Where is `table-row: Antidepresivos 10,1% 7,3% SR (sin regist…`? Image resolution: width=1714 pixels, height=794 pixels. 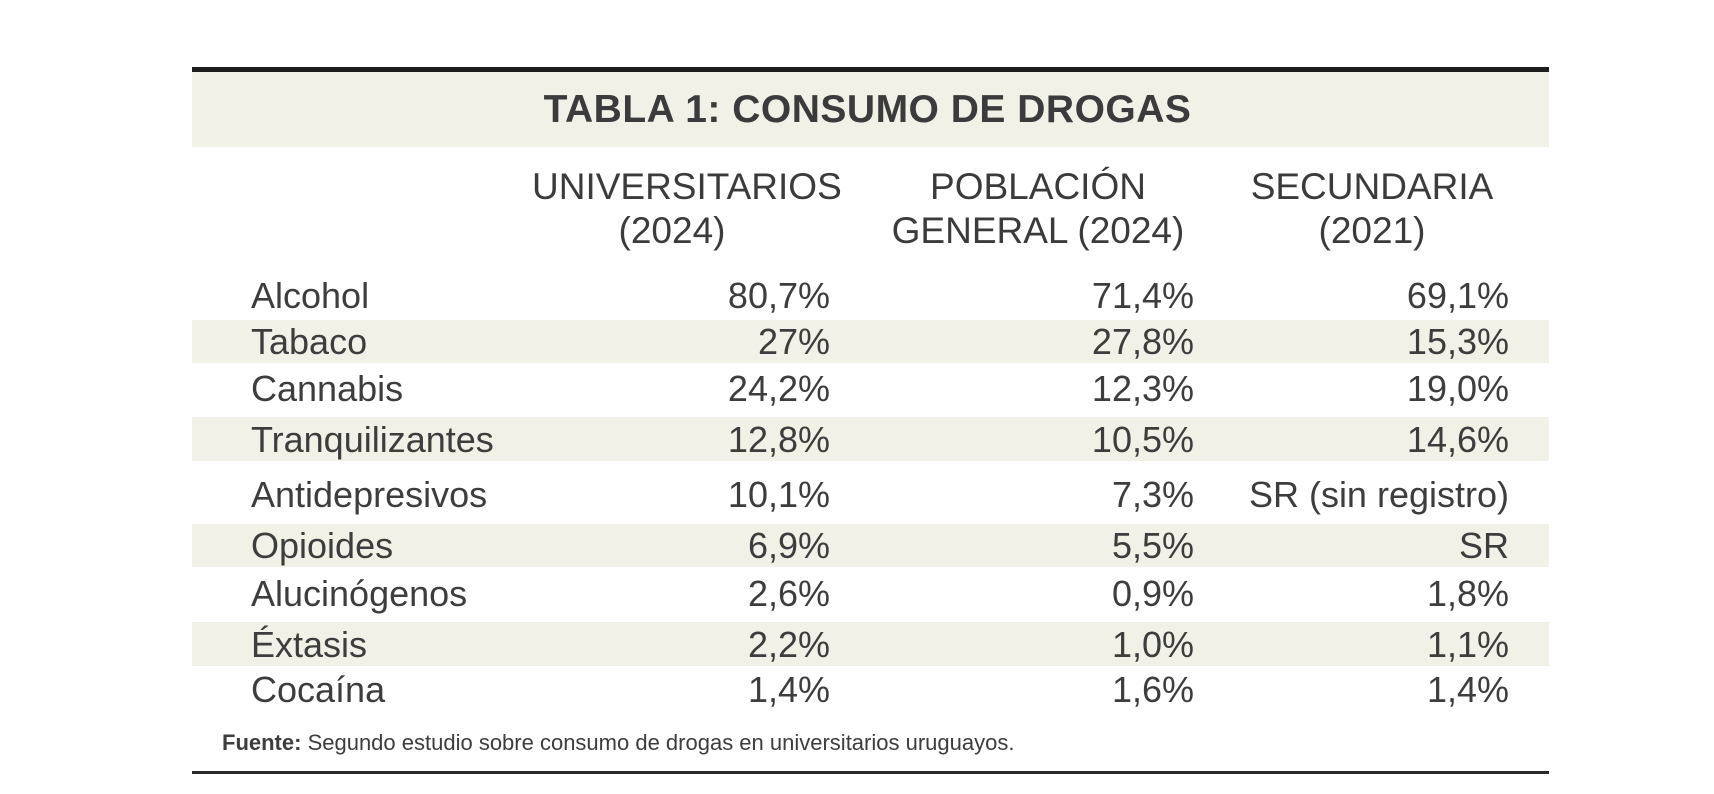
table-row: Antidepresivos 10,1% 7,3% SR (sin regist… is located at coordinates (870, 494).